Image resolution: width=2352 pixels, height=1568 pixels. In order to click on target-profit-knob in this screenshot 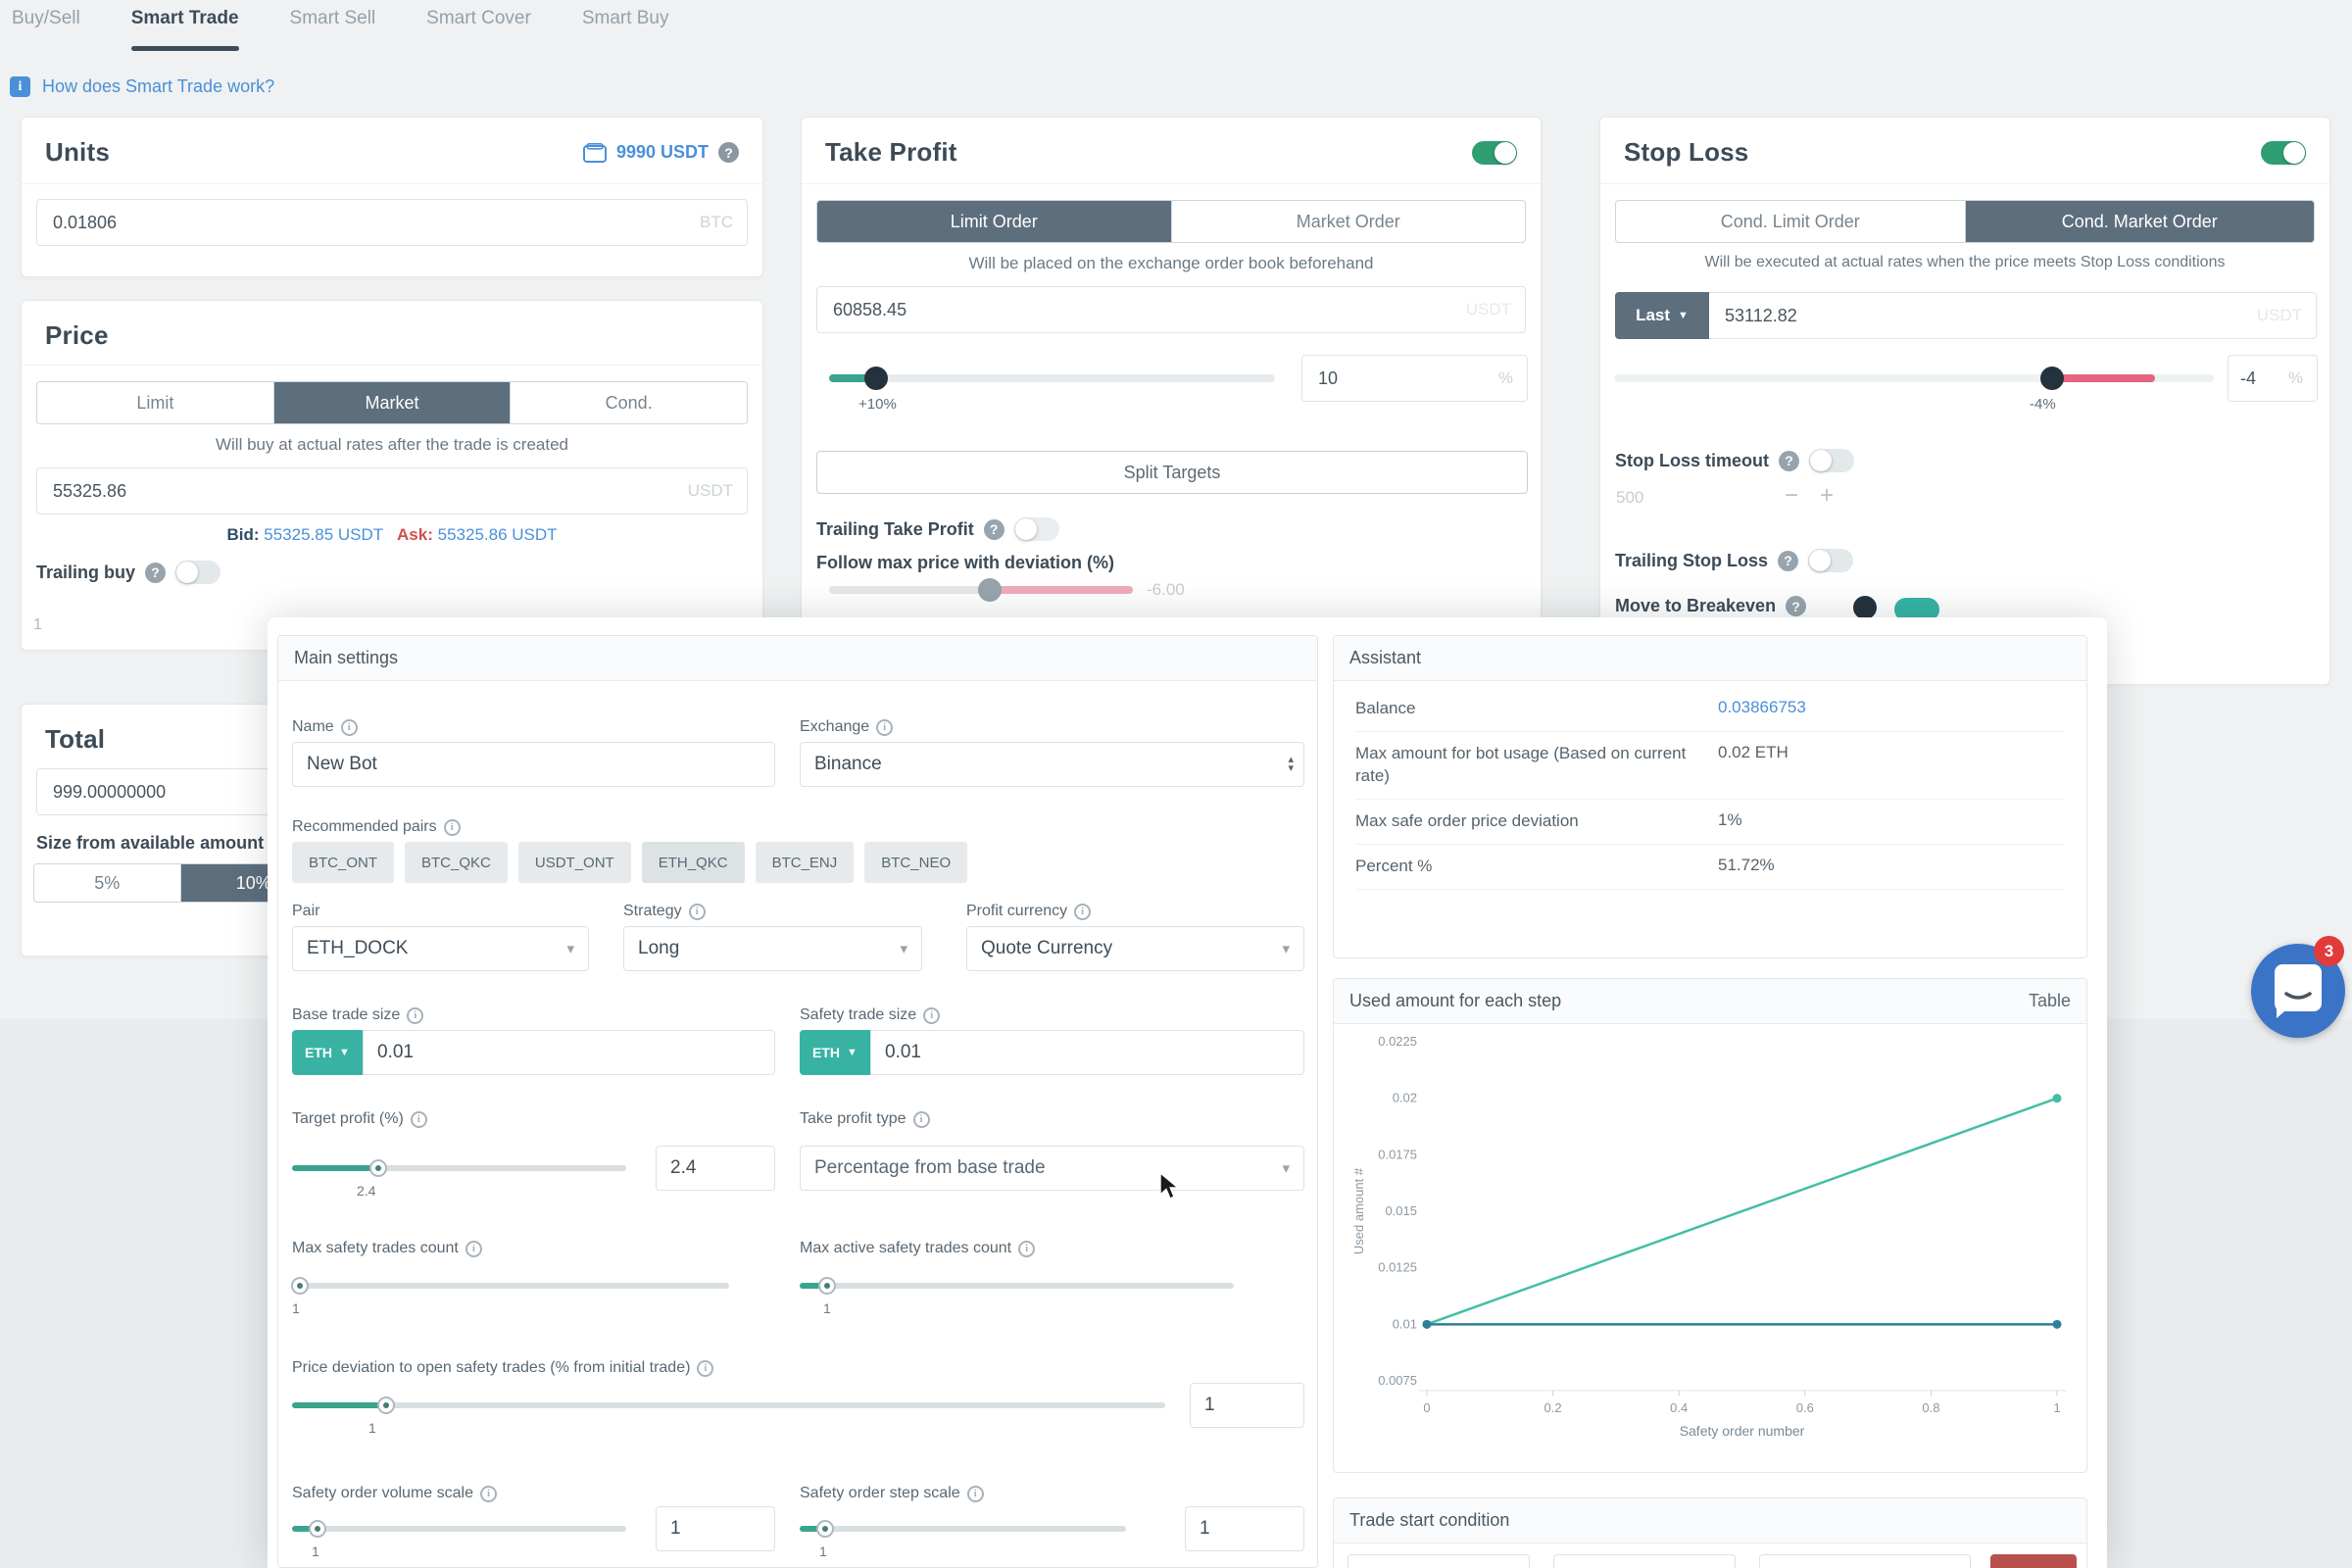, I will do `click(378, 1168)`.